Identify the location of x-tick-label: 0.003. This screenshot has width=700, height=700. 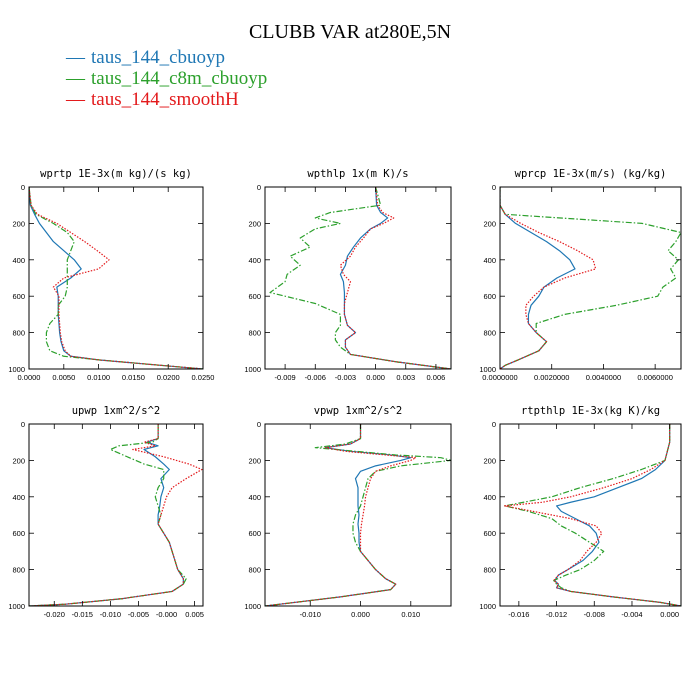
(405, 377).